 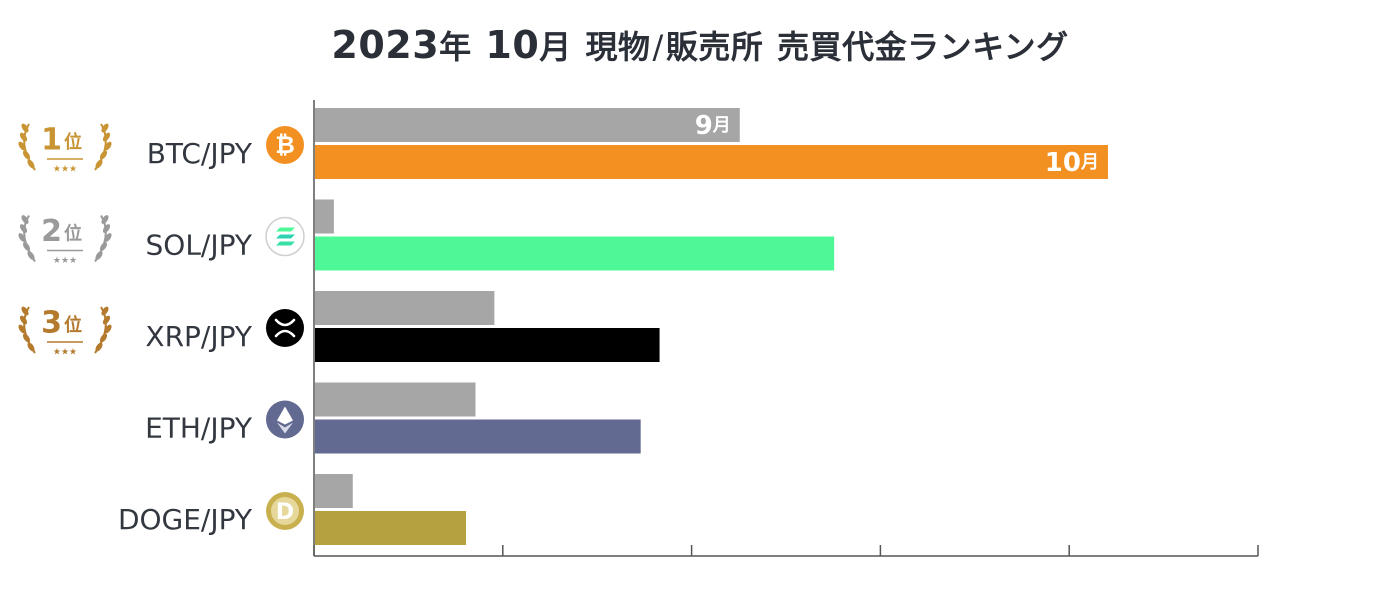 I want to click on rank-number: 3, so click(x=51, y=323).